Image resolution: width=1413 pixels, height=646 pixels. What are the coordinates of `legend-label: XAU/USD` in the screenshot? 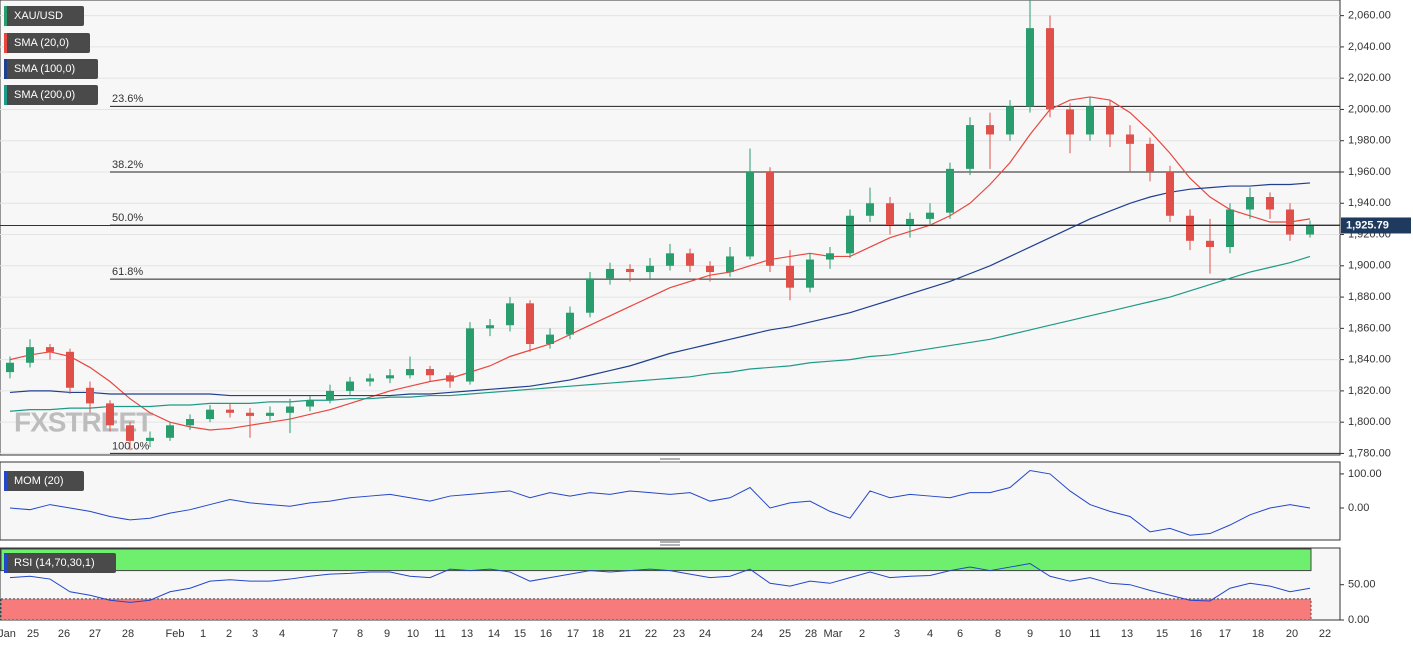 It's located at (38, 16).